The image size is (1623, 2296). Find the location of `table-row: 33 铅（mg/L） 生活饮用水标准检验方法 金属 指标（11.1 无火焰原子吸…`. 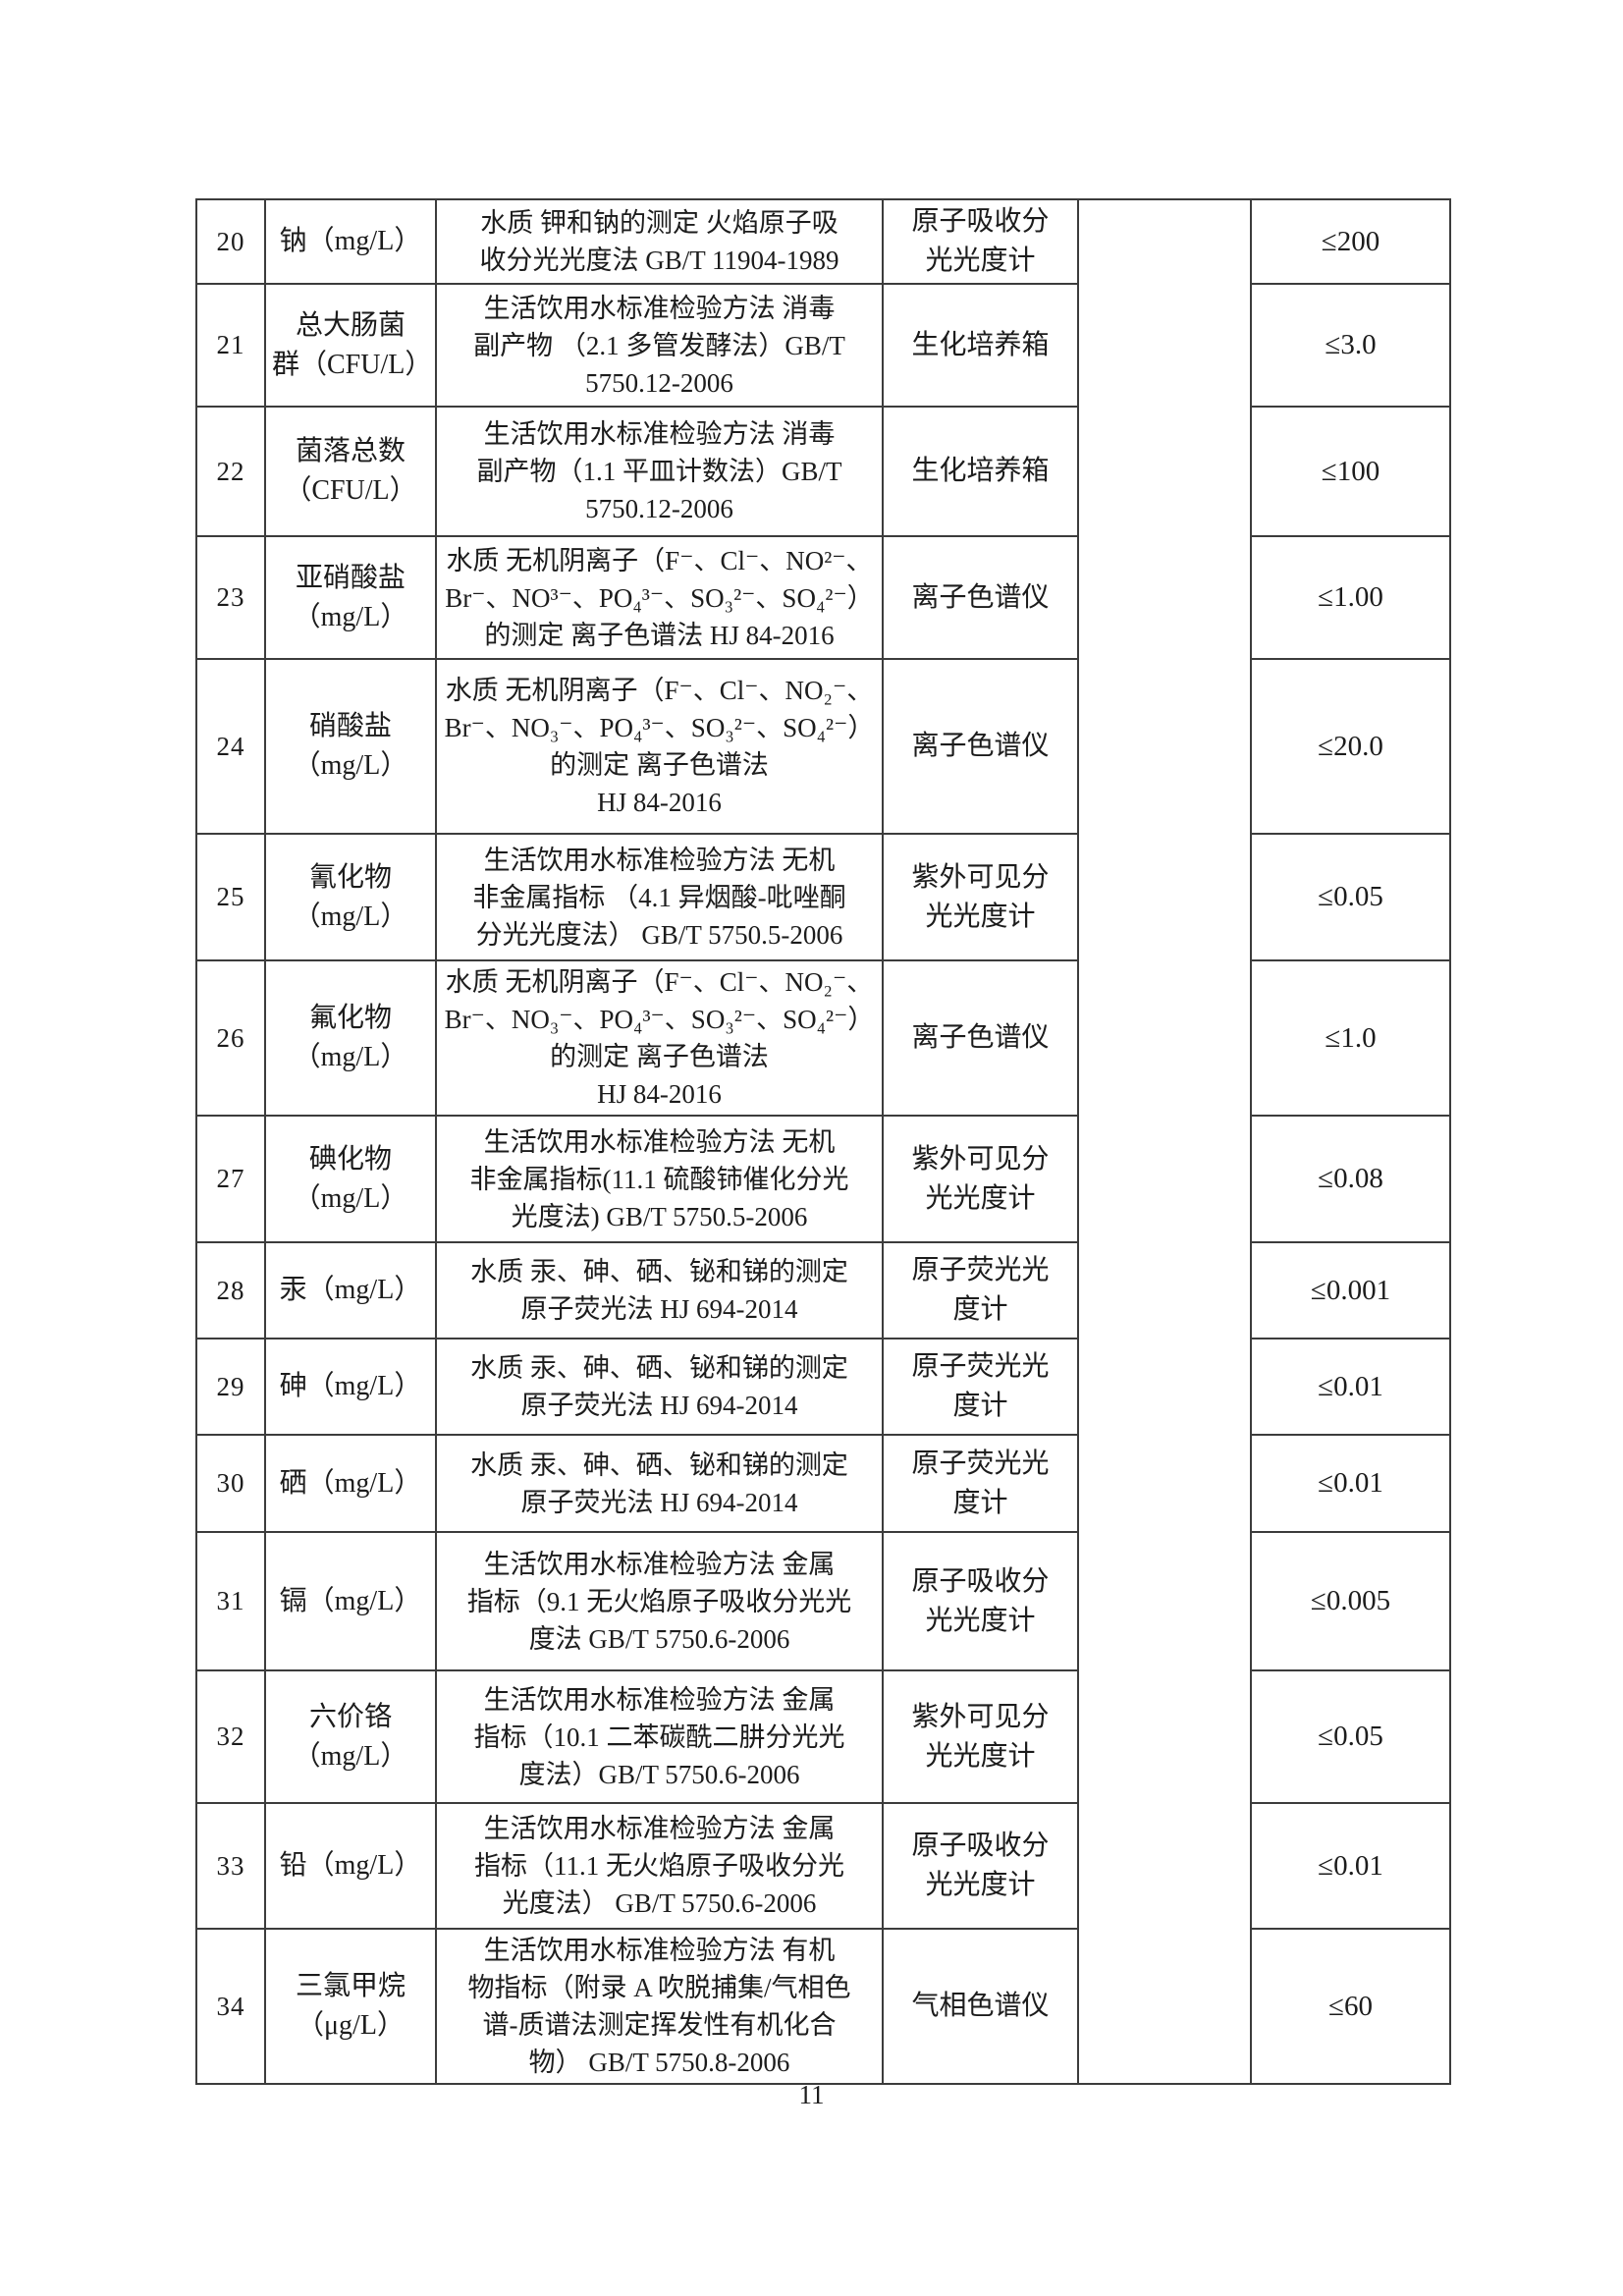

table-row: 33 铅（mg/L） 生活饮用水标准检验方法 金属 指标（11.1 无火焰原子吸… is located at coordinates (823, 1866).